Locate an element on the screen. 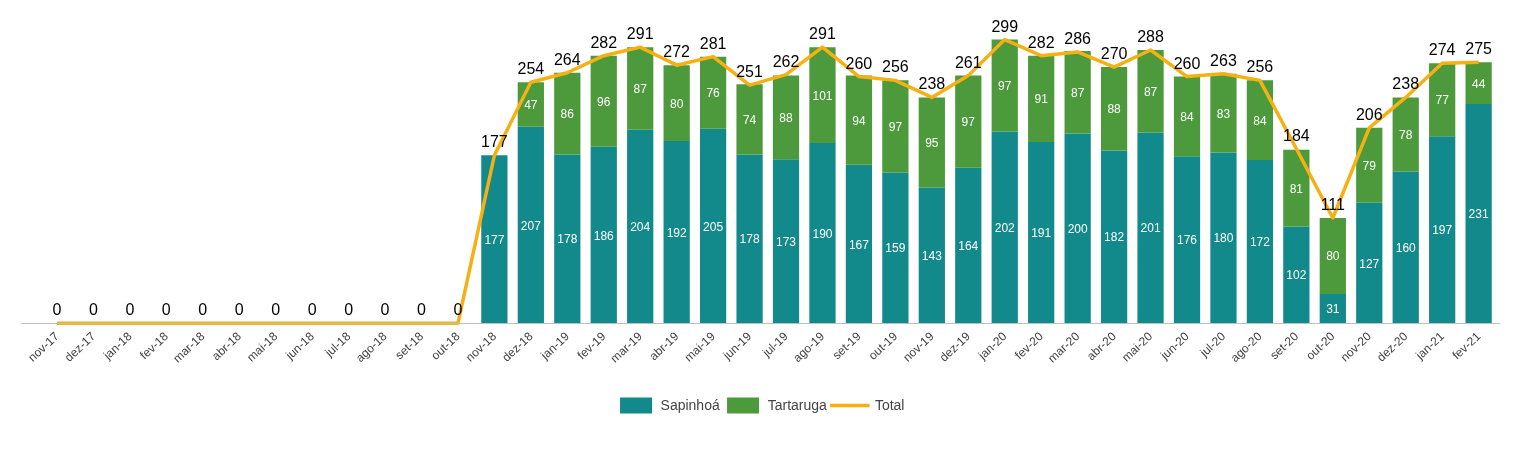 The image size is (1539, 472). data-label: 176 is located at coordinates (1187, 240).